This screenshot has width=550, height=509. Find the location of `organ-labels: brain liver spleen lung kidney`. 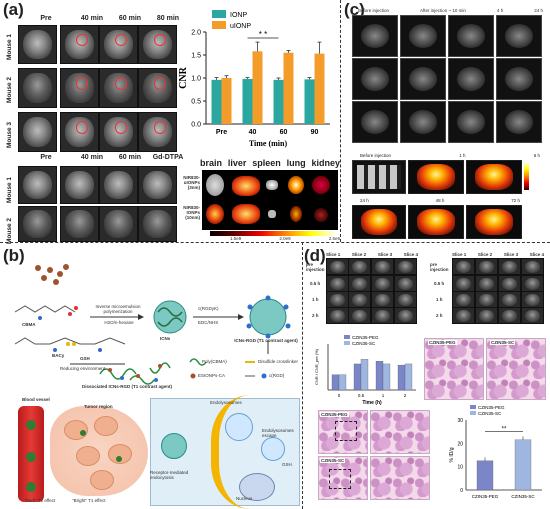

organ-labels: brain liver spleen lung kidney is located at coordinates (270, 163).